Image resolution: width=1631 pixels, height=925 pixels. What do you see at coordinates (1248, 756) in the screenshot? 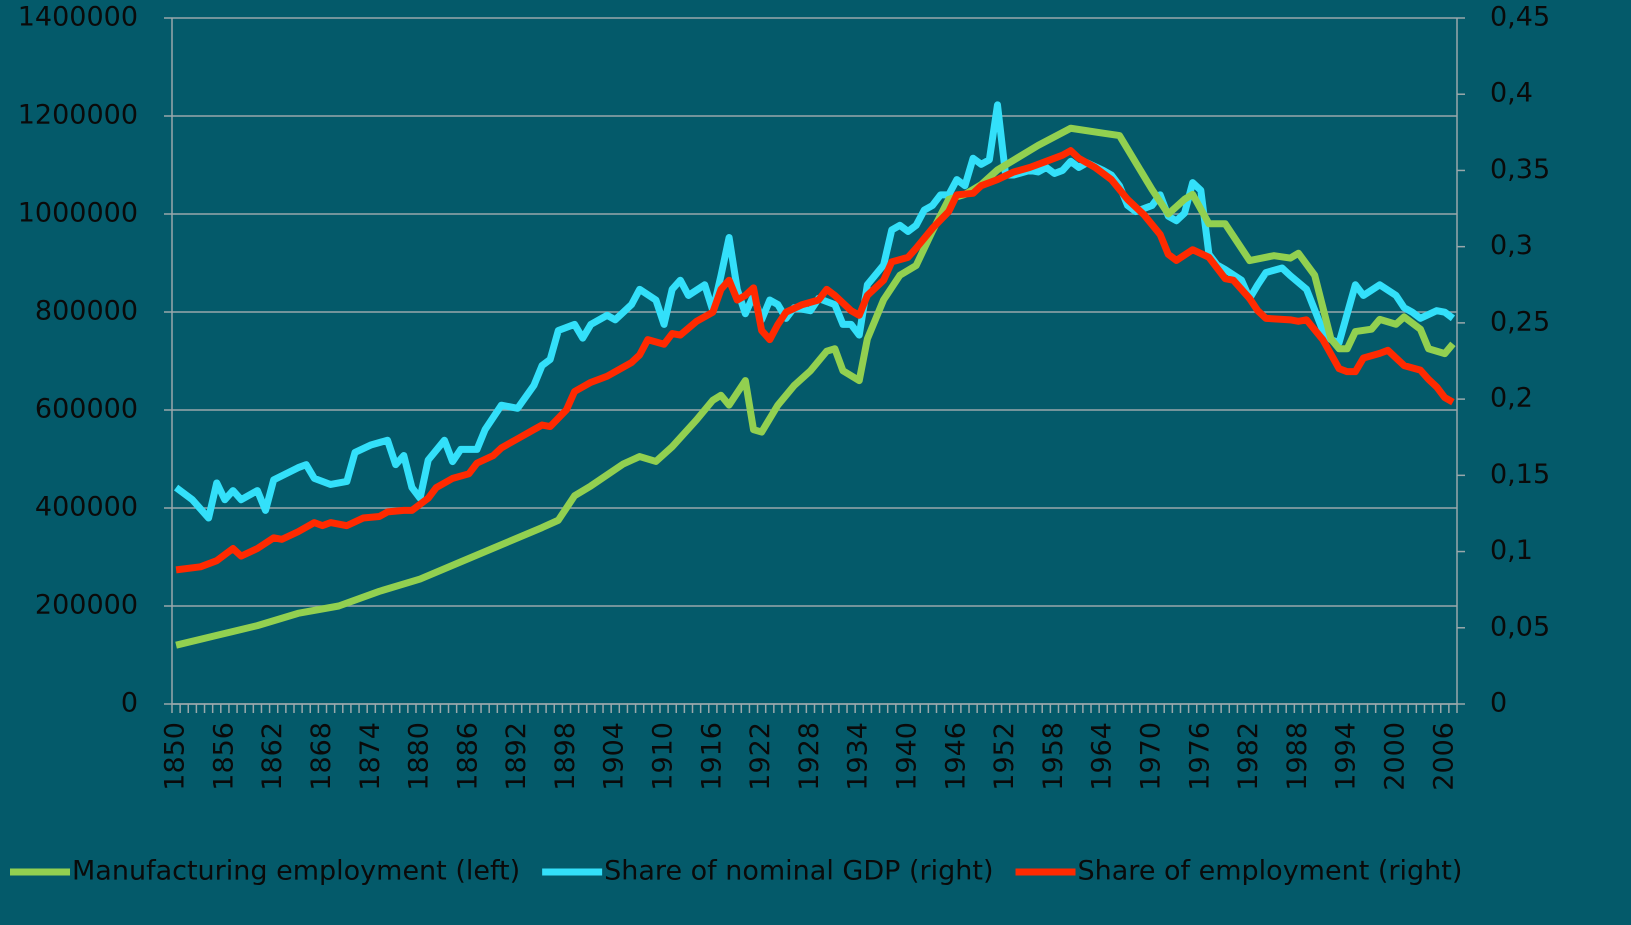
I see `x-tick-label: 1982` at bounding box center [1248, 756].